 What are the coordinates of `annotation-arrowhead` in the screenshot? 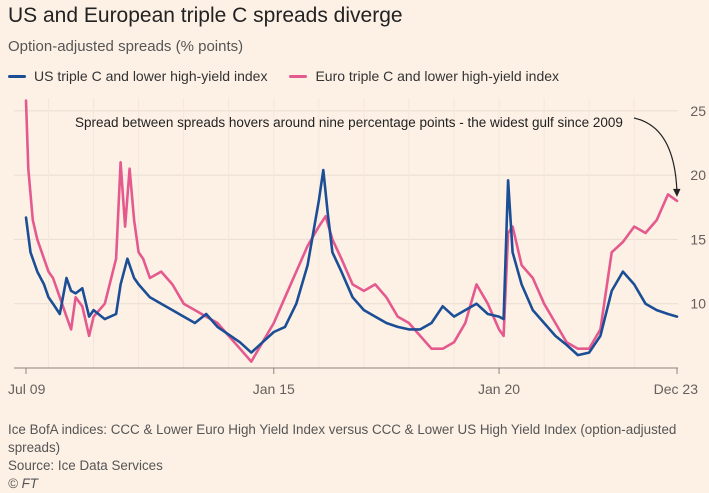 It's located at (677, 192).